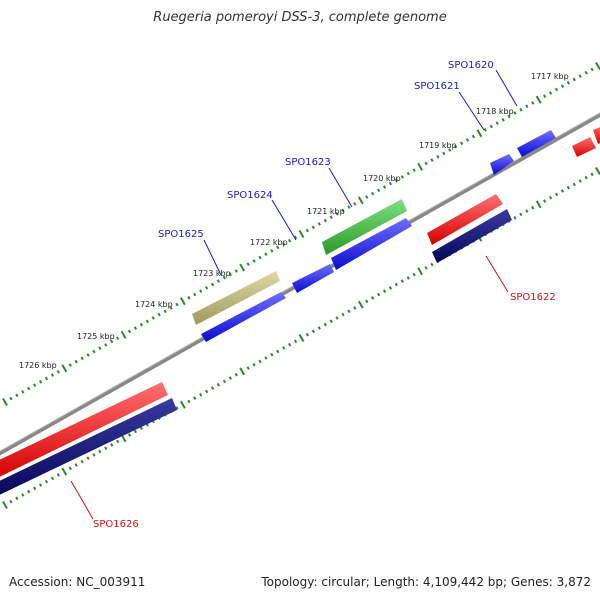 The width and height of the screenshot is (600, 600). Describe the element at coordinates (308, 162) in the screenshot. I see `gene-label-spo1623: SPO1623` at that location.